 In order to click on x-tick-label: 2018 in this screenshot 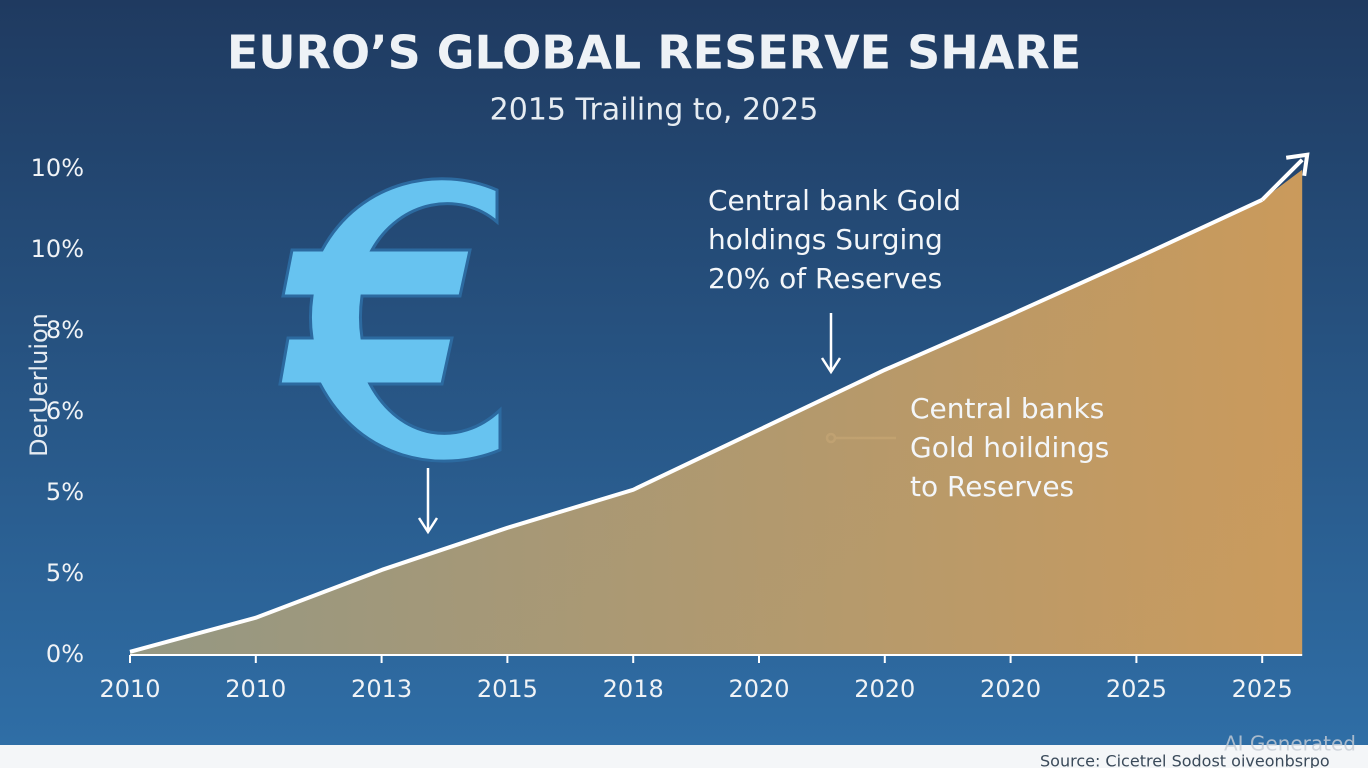, I will do `click(633, 689)`.